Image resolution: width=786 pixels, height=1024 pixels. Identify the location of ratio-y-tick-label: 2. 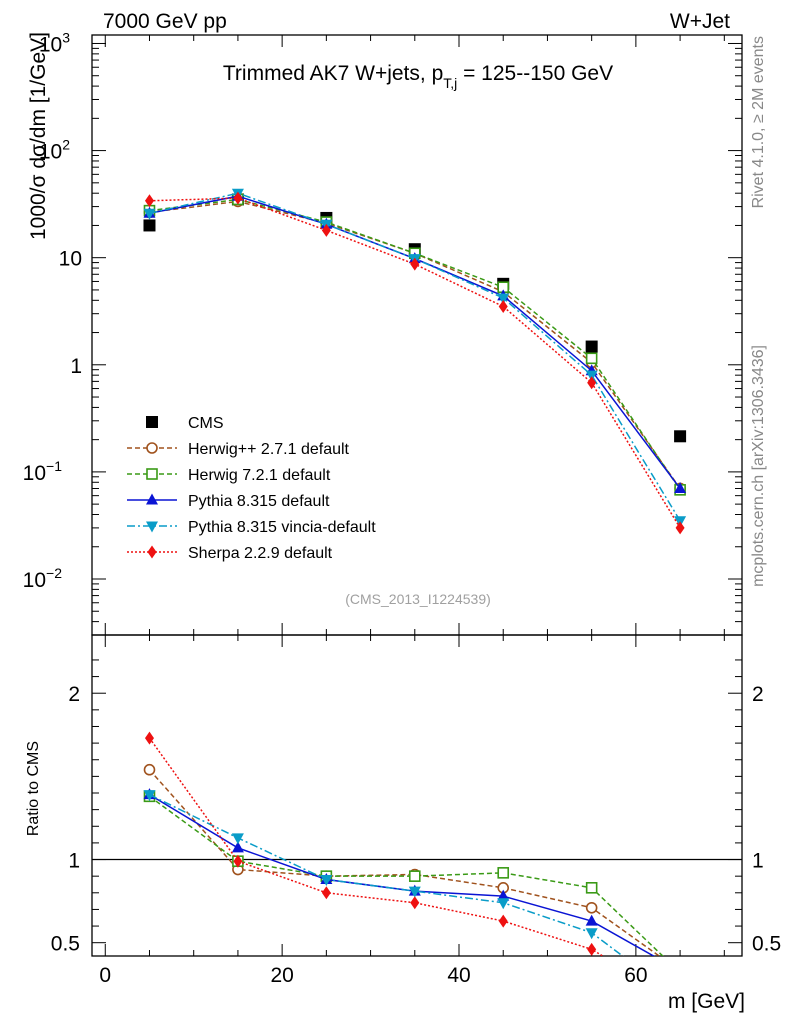
(74, 694).